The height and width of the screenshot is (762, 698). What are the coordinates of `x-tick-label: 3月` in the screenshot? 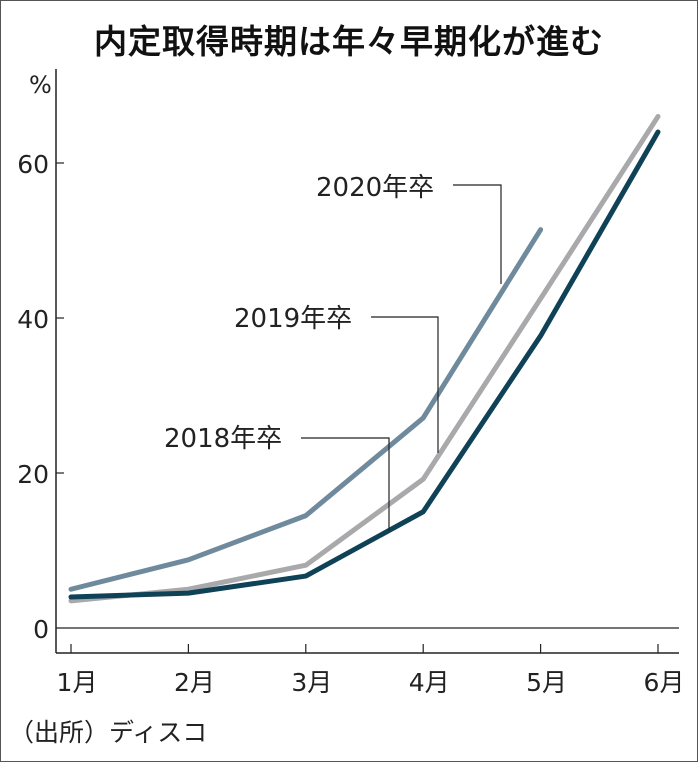 It's located at (311, 682).